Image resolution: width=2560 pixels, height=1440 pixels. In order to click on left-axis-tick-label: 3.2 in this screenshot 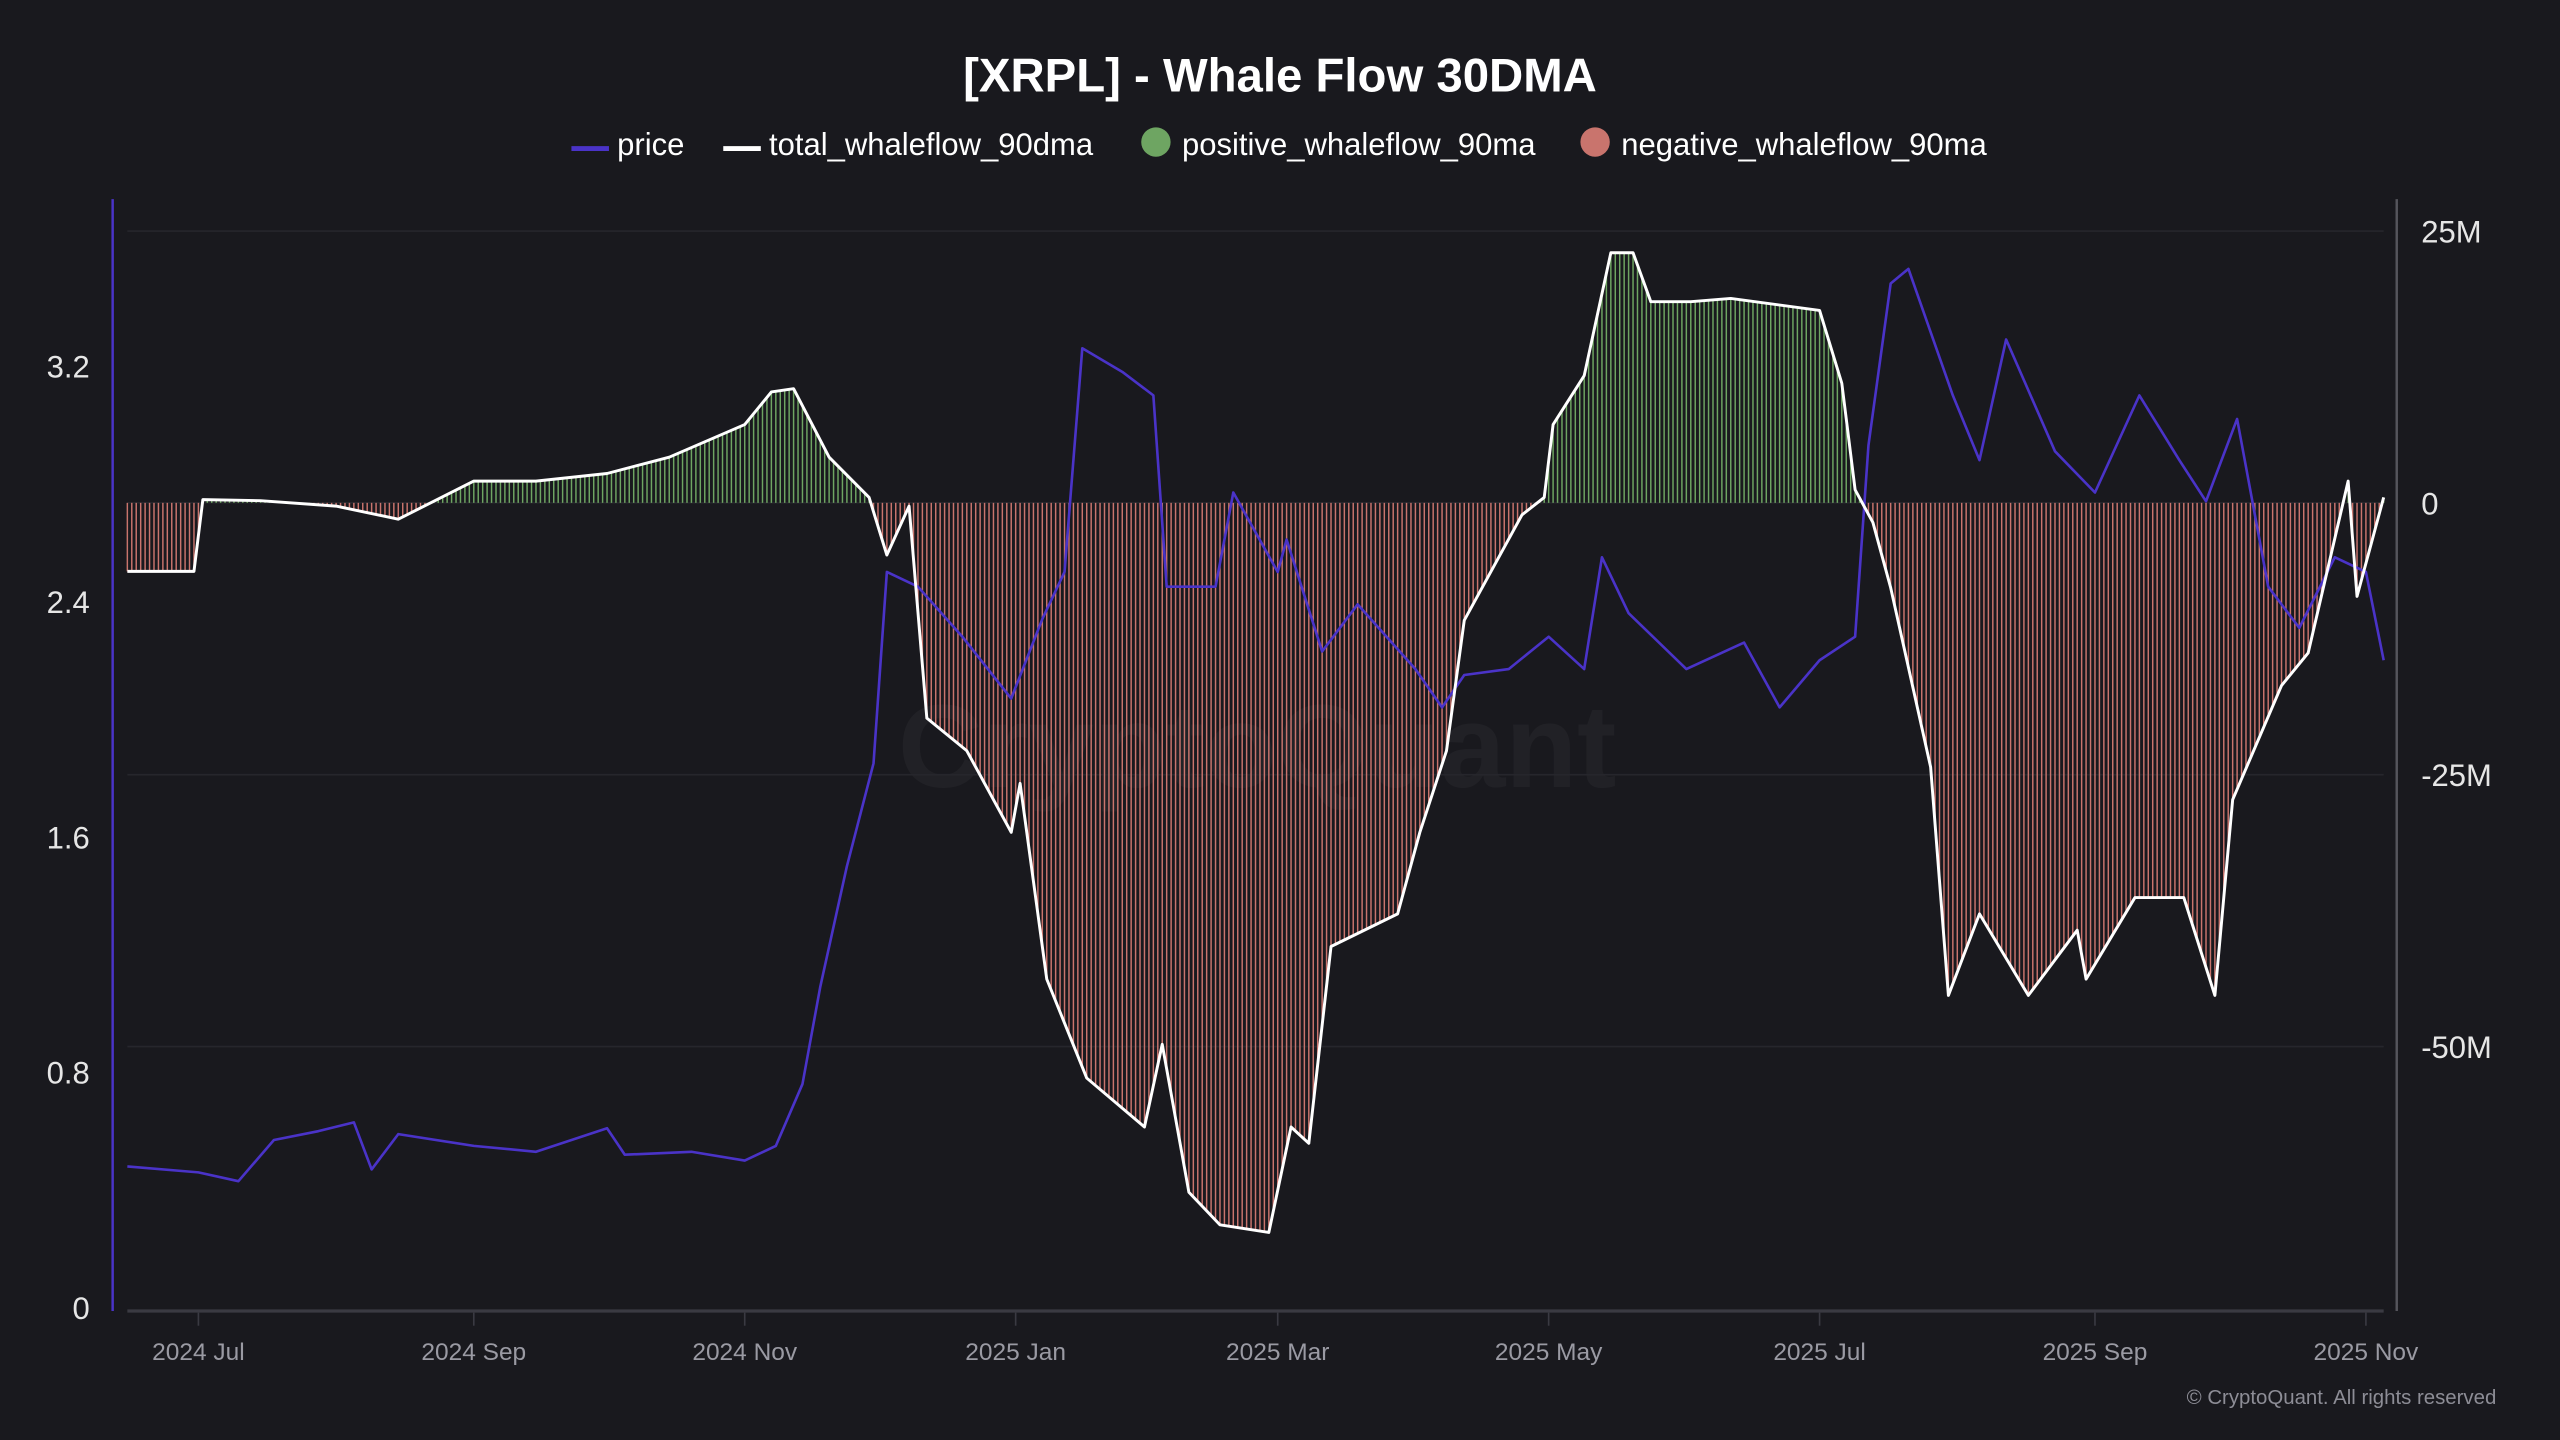, I will do `click(68, 366)`.